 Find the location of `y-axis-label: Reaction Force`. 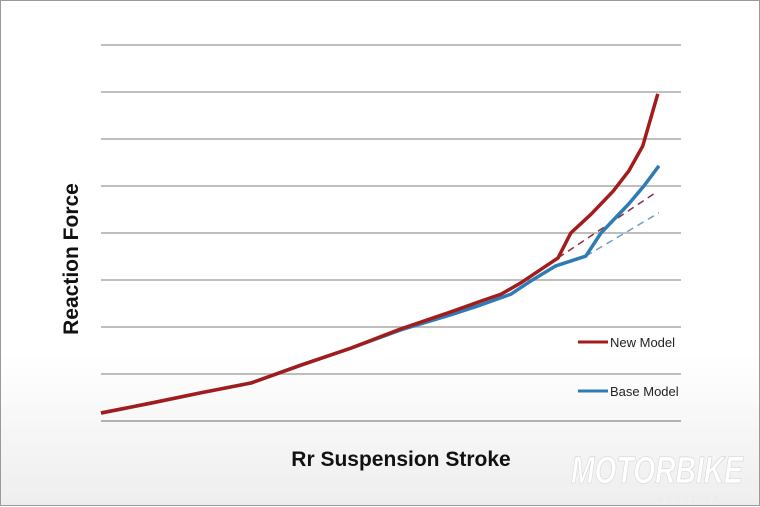

y-axis-label: Reaction Force is located at coordinates (71, 259).